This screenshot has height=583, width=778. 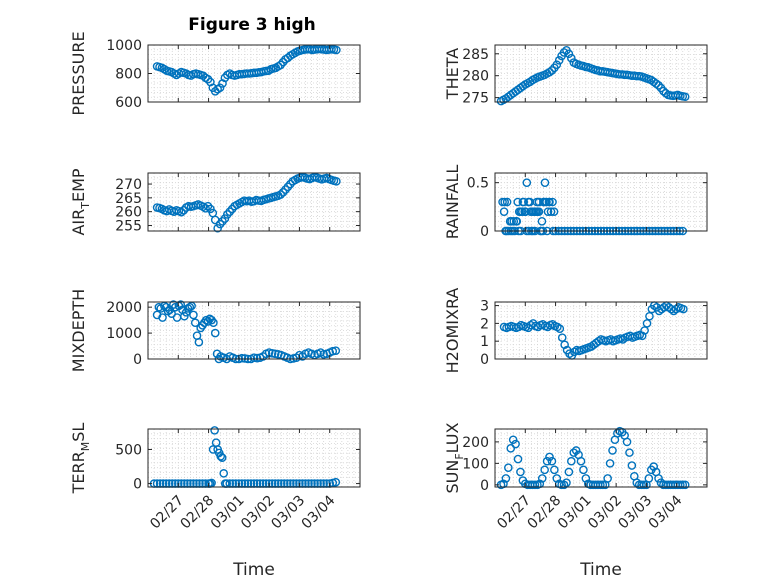 What do you see at coordinates (484, 324) in the screenshot?
I see `y-tick-label: 2` at bounding box center [484, 324].